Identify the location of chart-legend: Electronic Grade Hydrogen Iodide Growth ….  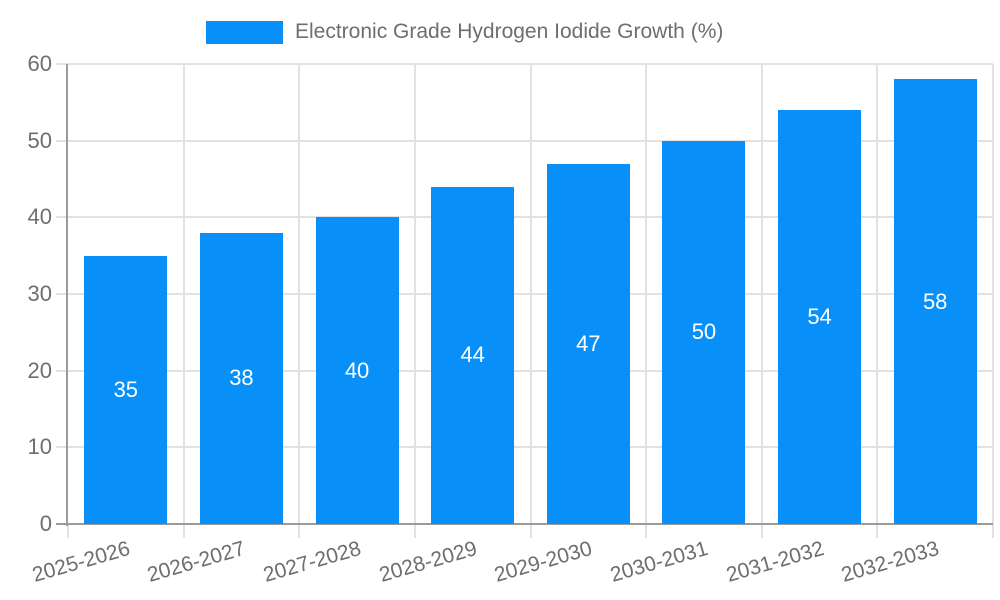
(464, 31).